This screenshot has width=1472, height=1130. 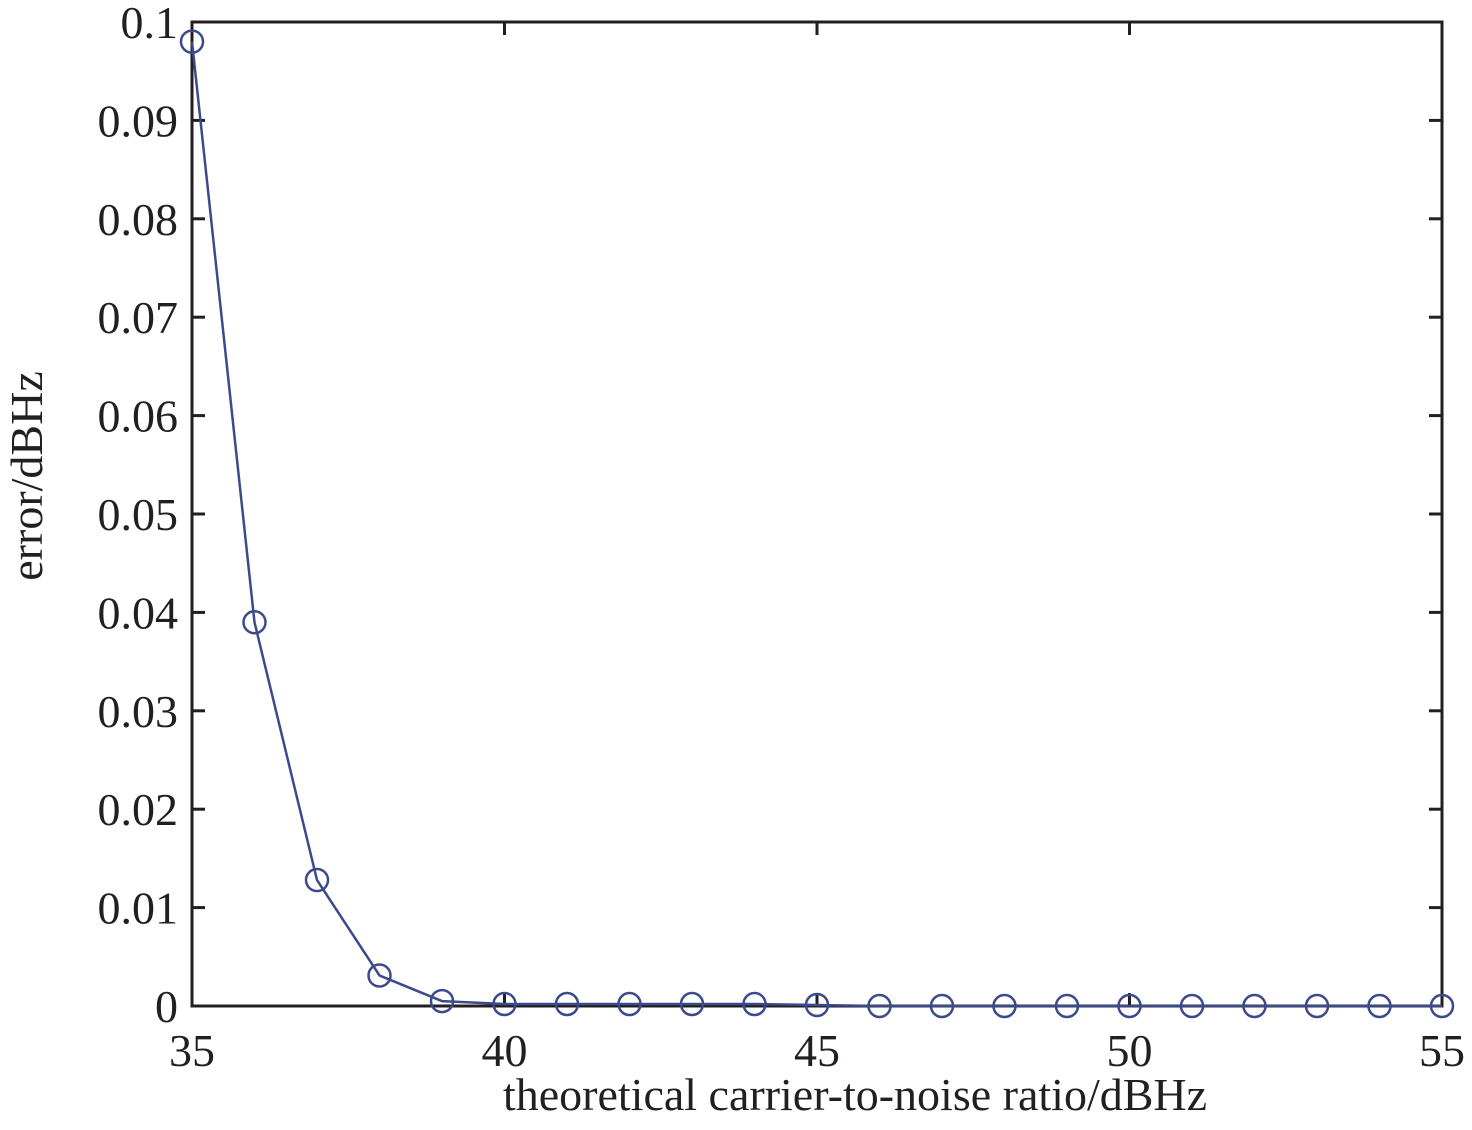 I want to click on x-tick-label: 50, so click(x=1130, y=1050).